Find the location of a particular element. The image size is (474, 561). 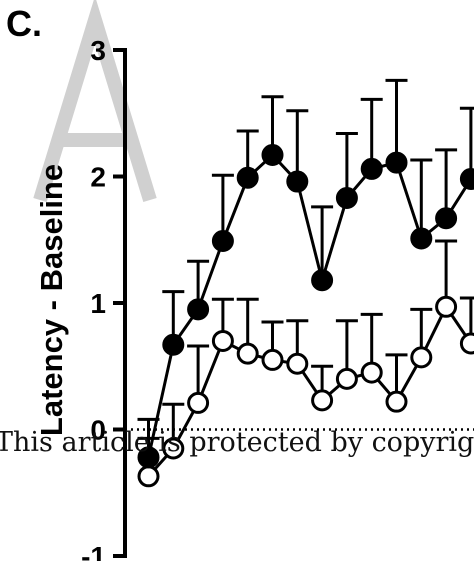

y-ticks is located at coordinates (120, 303).